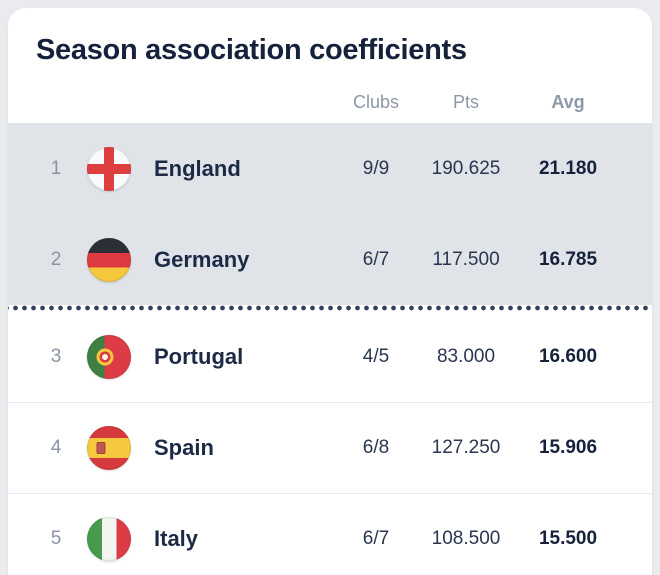 This screenshot has width=660, height=575. I want to click on rank-number: 3, so click(56, 356).